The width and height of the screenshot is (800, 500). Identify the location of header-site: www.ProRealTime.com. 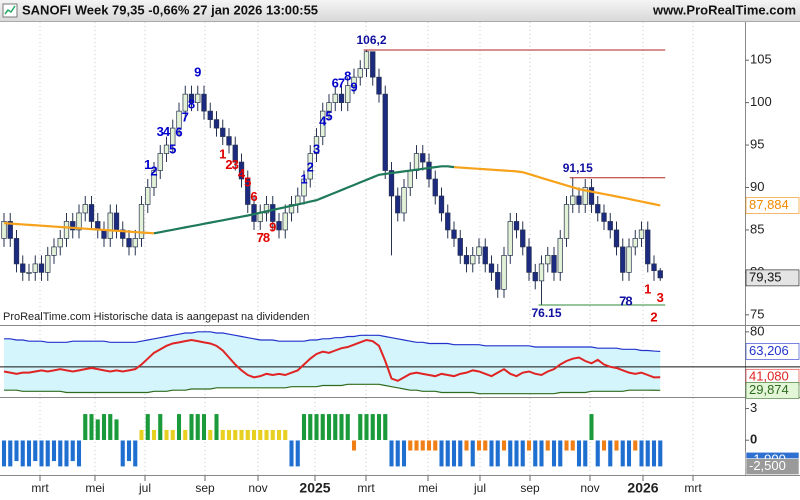
(724, 9).